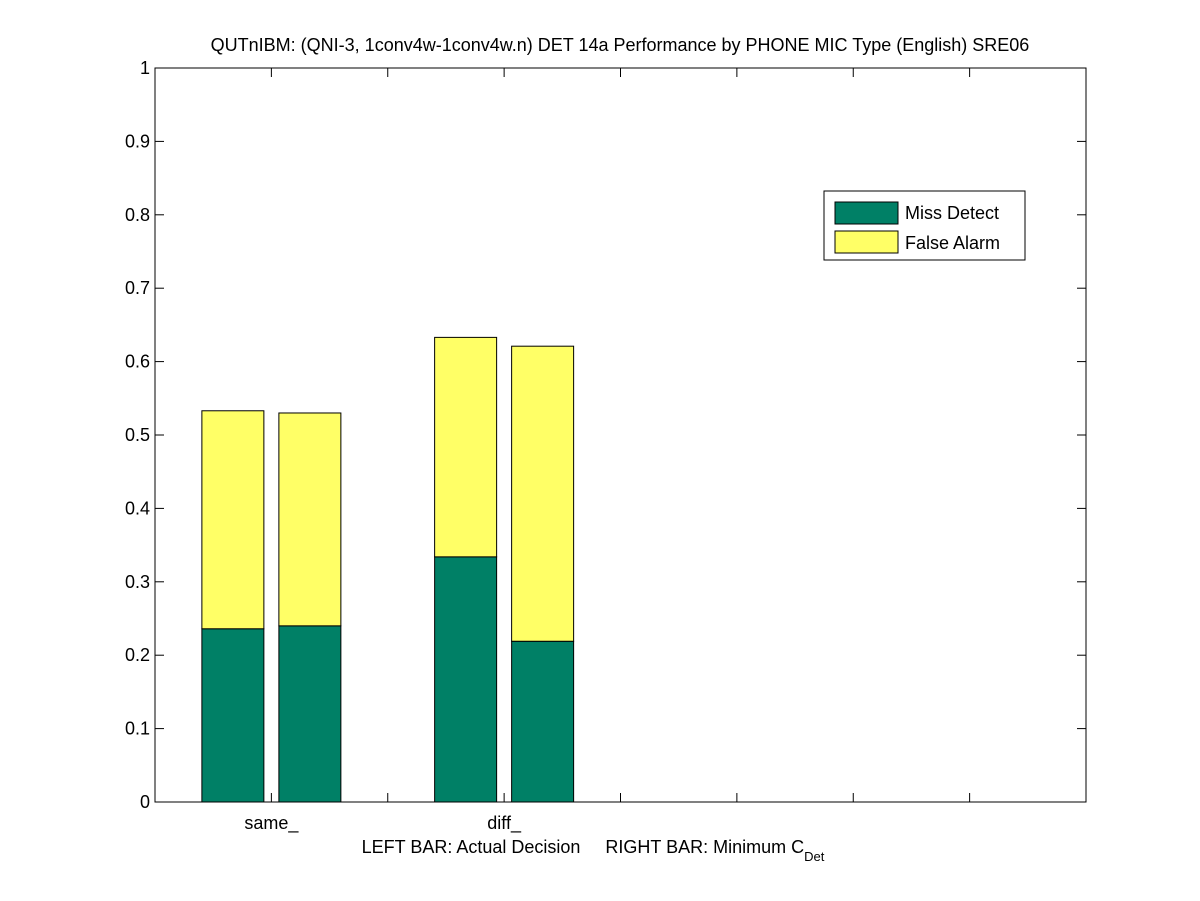 The image size is (1200, 901). I want to click on bar-false-alarm-same-left, so click(233, 520).